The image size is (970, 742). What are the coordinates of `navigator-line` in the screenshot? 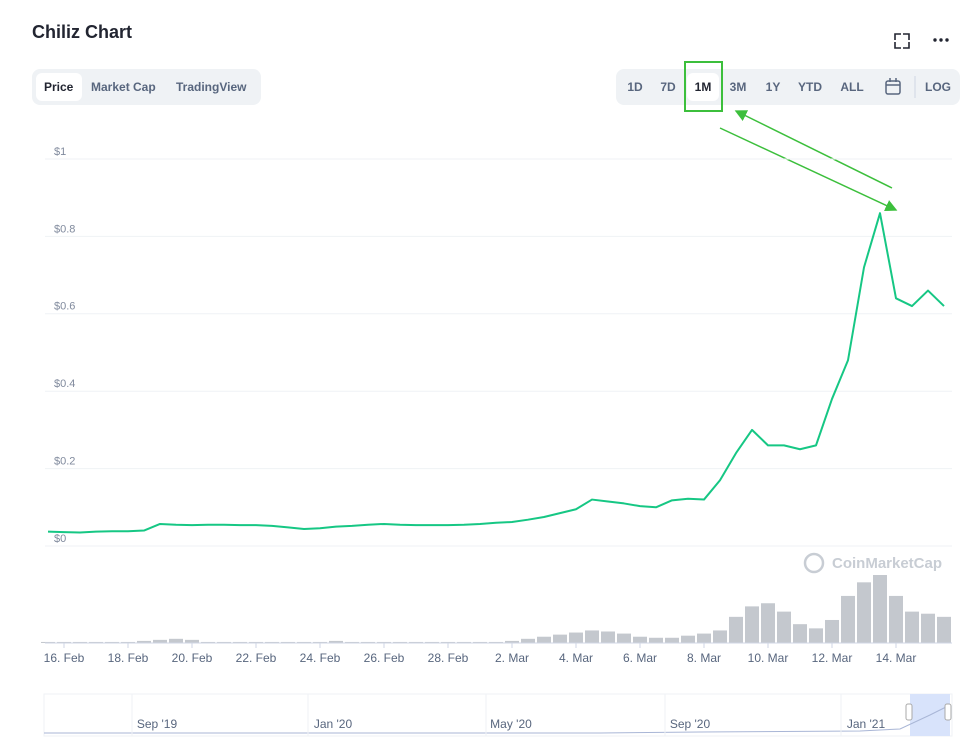 It's located at (497, 719).